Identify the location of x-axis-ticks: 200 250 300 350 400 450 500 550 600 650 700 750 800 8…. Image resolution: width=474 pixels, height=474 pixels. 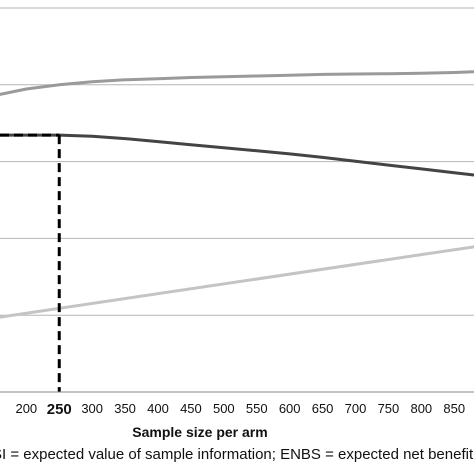
(240, 409).